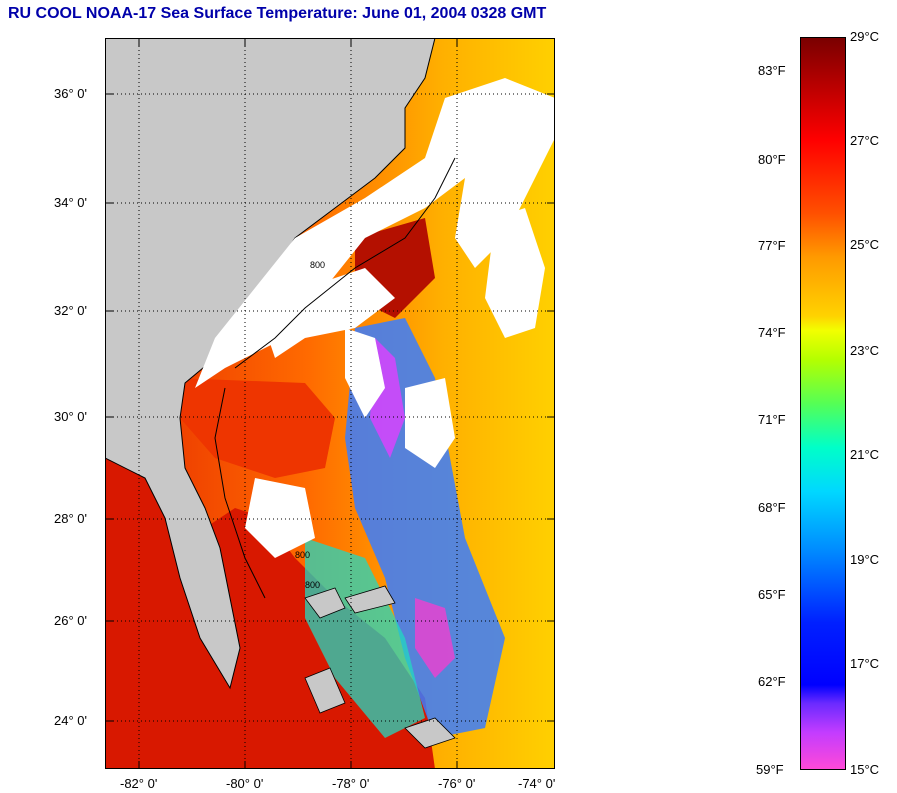 Image resolution: width=897 pixels, height=793 pixels. Describe the element at coordinates (351, 783) in the screenshot. I see `lon-label: -78° 0'` at that location.